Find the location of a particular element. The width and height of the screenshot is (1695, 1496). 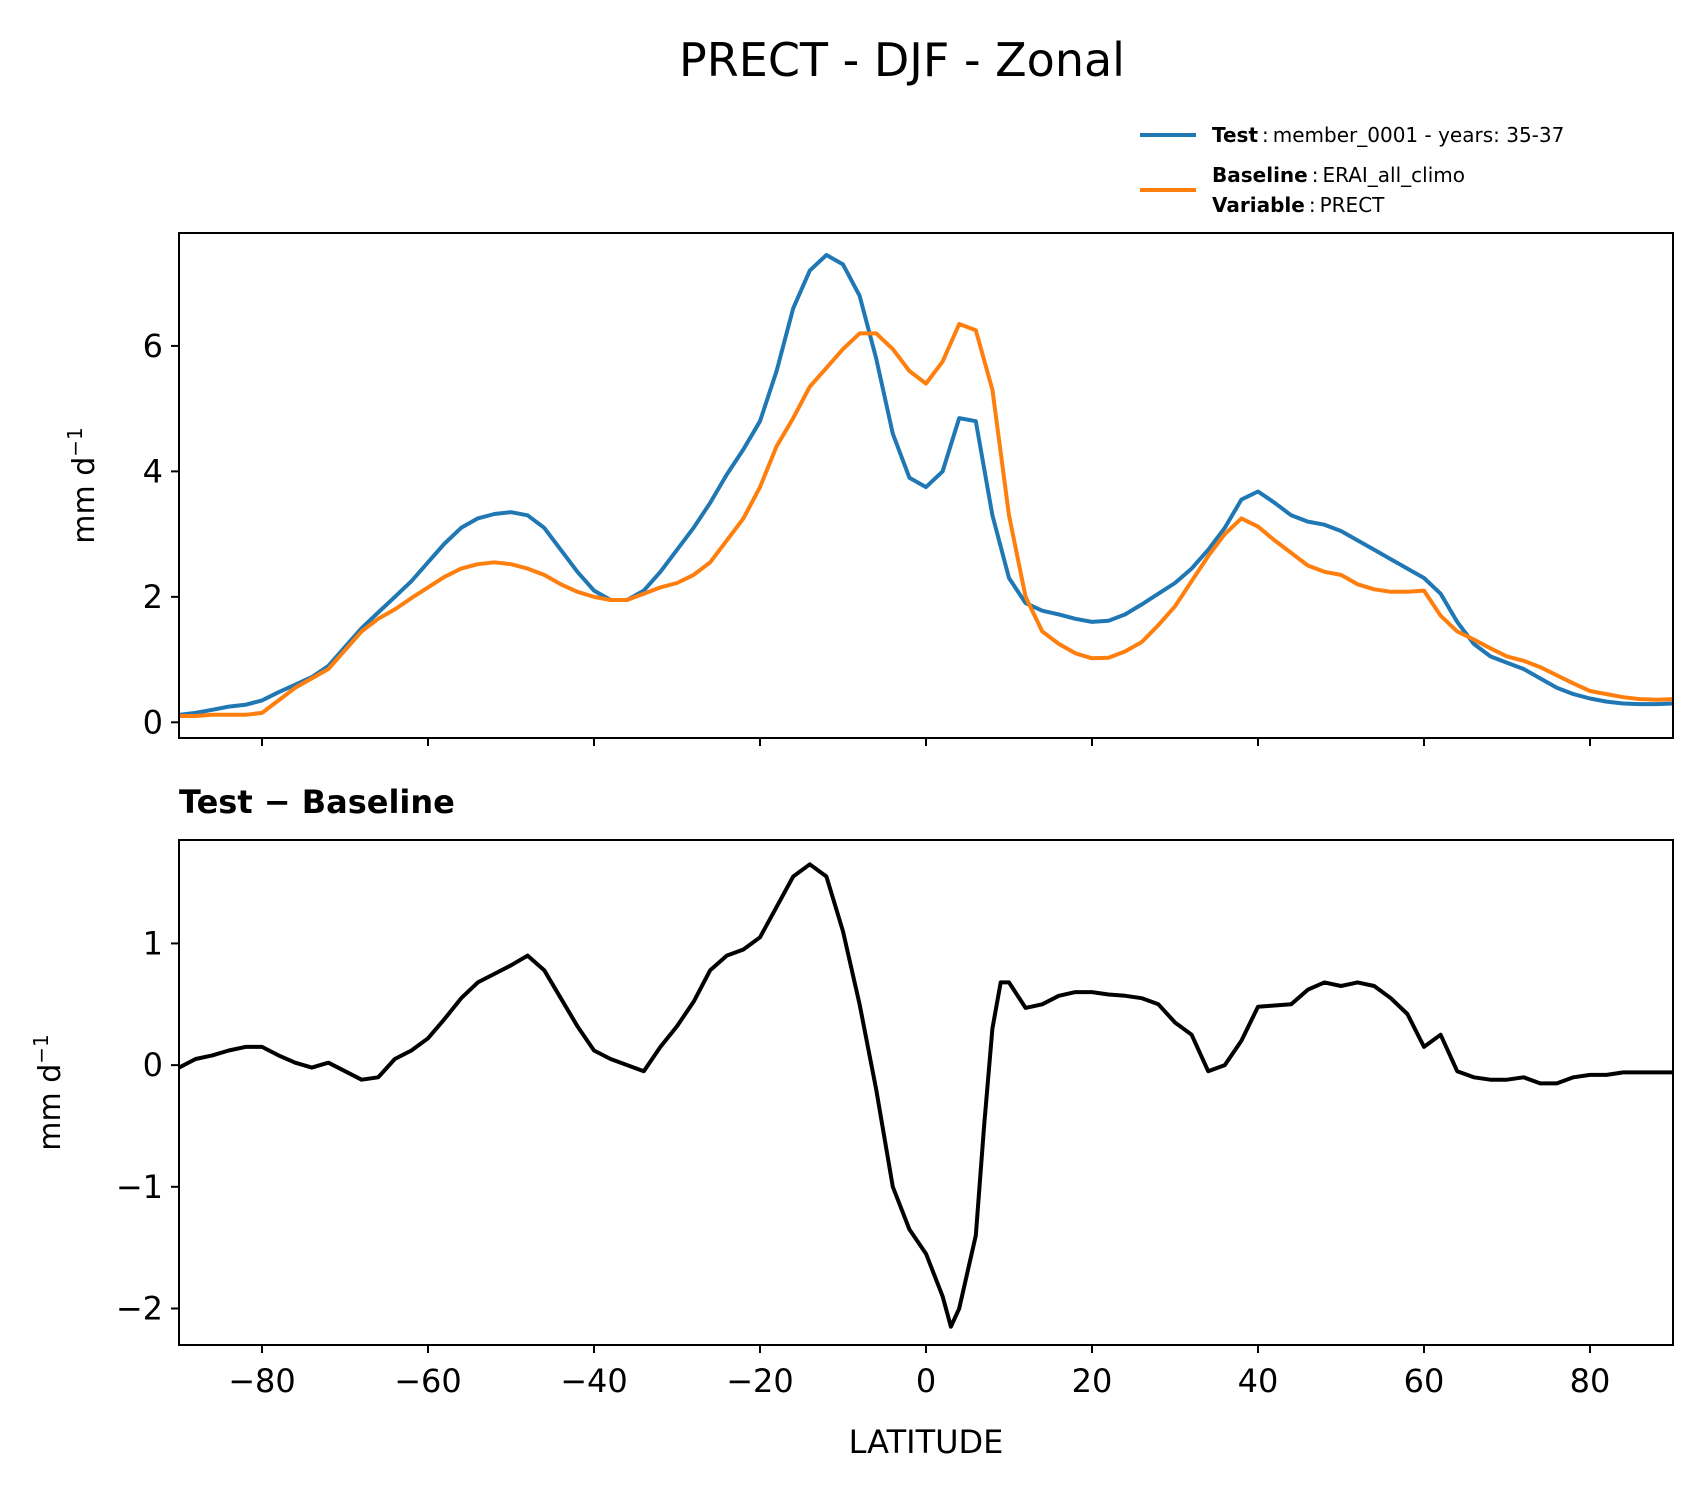

legend-baseline-label: Baseline is located at coordinates (1260, 175).